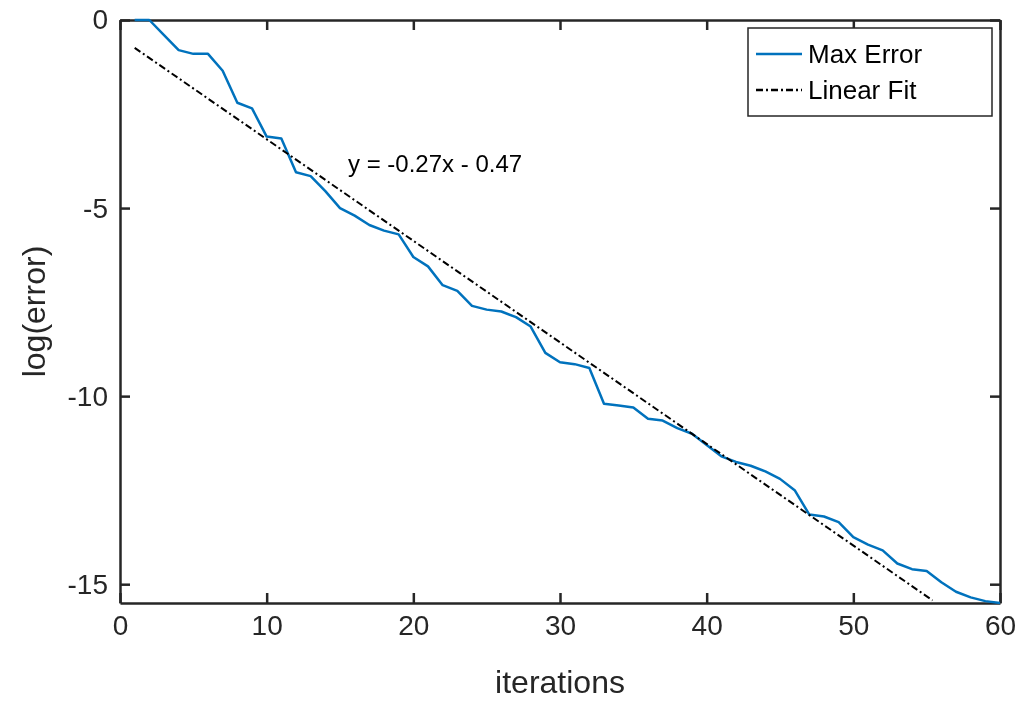 The height and width of the screenshot is (709, 1024). What do you see at coordinates (100, 20) in the screenshot?
I see `y-tick-label: 0` at bounding box center [100, 20].